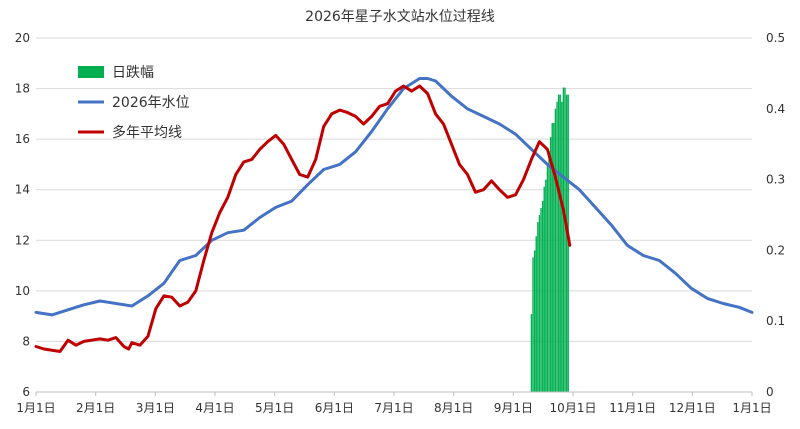 Image resolution: width=800 pixels, height=429 pixels. I want to click on legend-label: 多年平均线, so click(147, 132).